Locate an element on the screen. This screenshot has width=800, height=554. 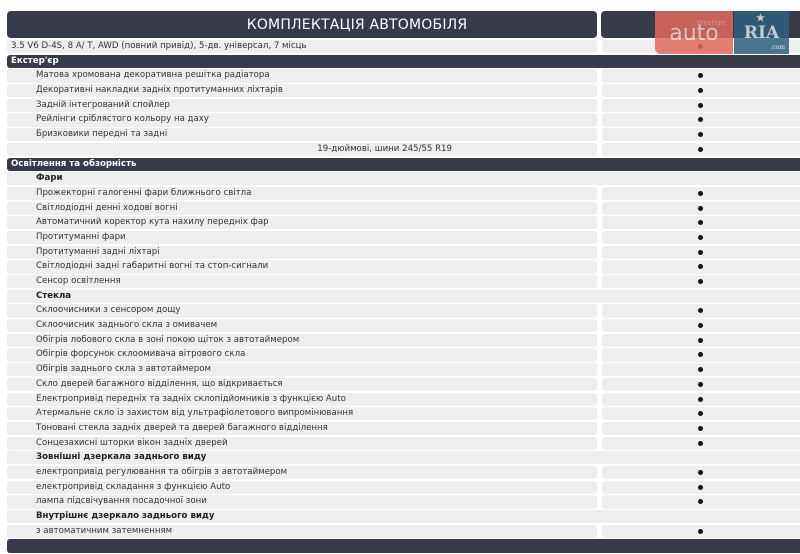
table-header: КОМПЛЕКТАЦІЯ АВТОМОБІЛЯ is located at coordinates (403, 24).